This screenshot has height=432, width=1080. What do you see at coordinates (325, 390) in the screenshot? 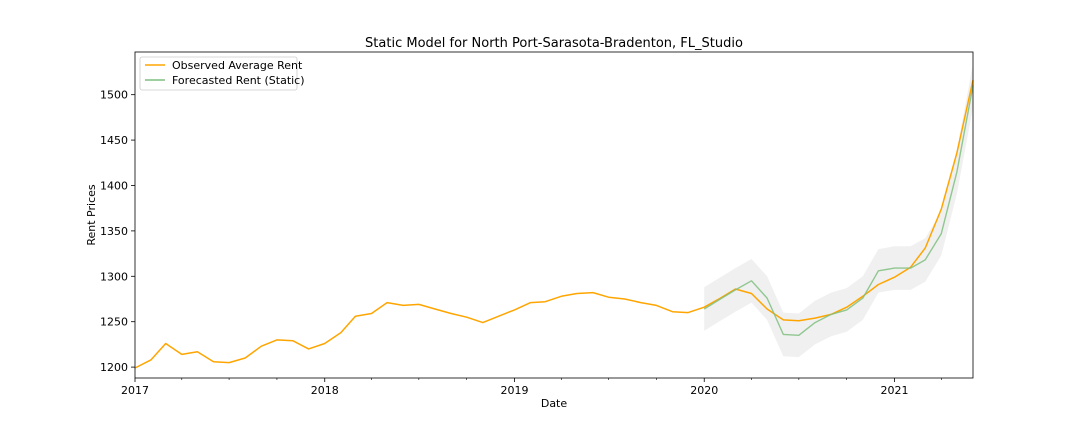
I see `x-tick-label: 2018` at bounding box center [325, 390].